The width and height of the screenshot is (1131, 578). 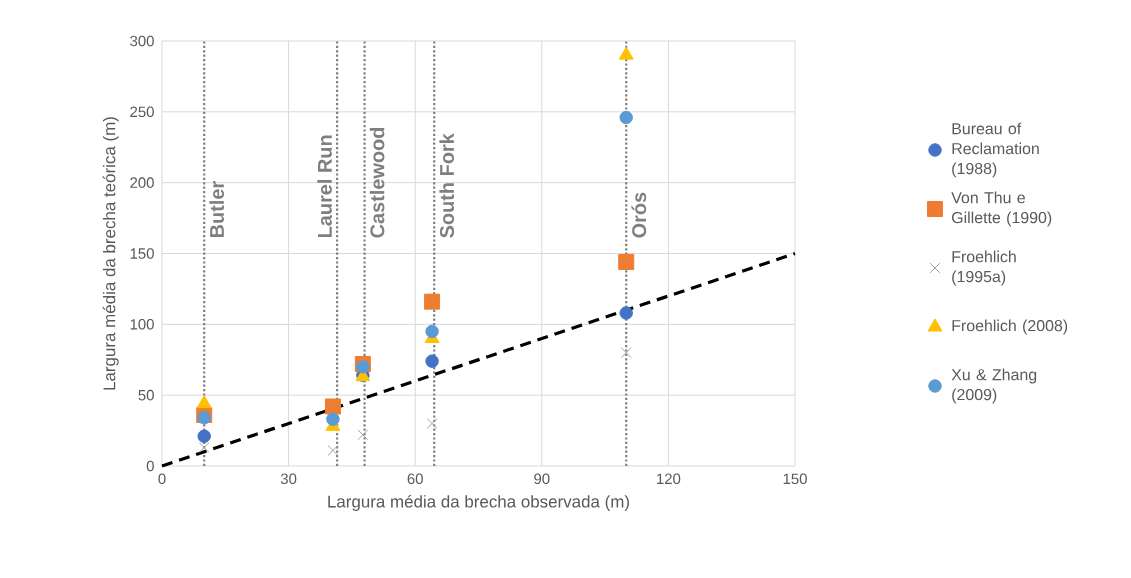 I want to click on ref-line-label: Castlewood, so click(x=377, y=182).